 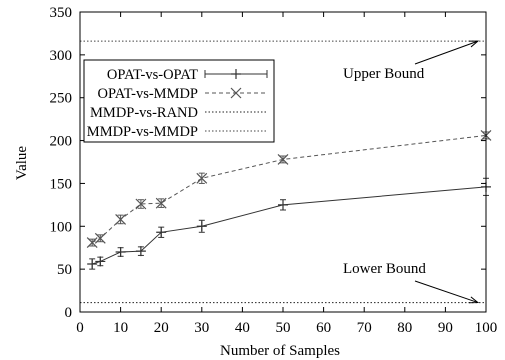 What do you see at coordinates (445, 328) in the screenshot?
I see `x-tick-label: 90` at bounding box center [445, 328].